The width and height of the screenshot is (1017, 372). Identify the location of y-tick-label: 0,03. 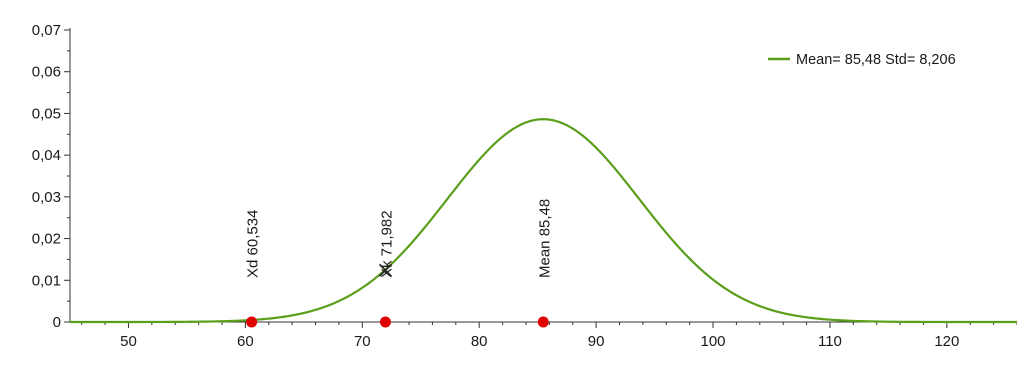
(46, 197).